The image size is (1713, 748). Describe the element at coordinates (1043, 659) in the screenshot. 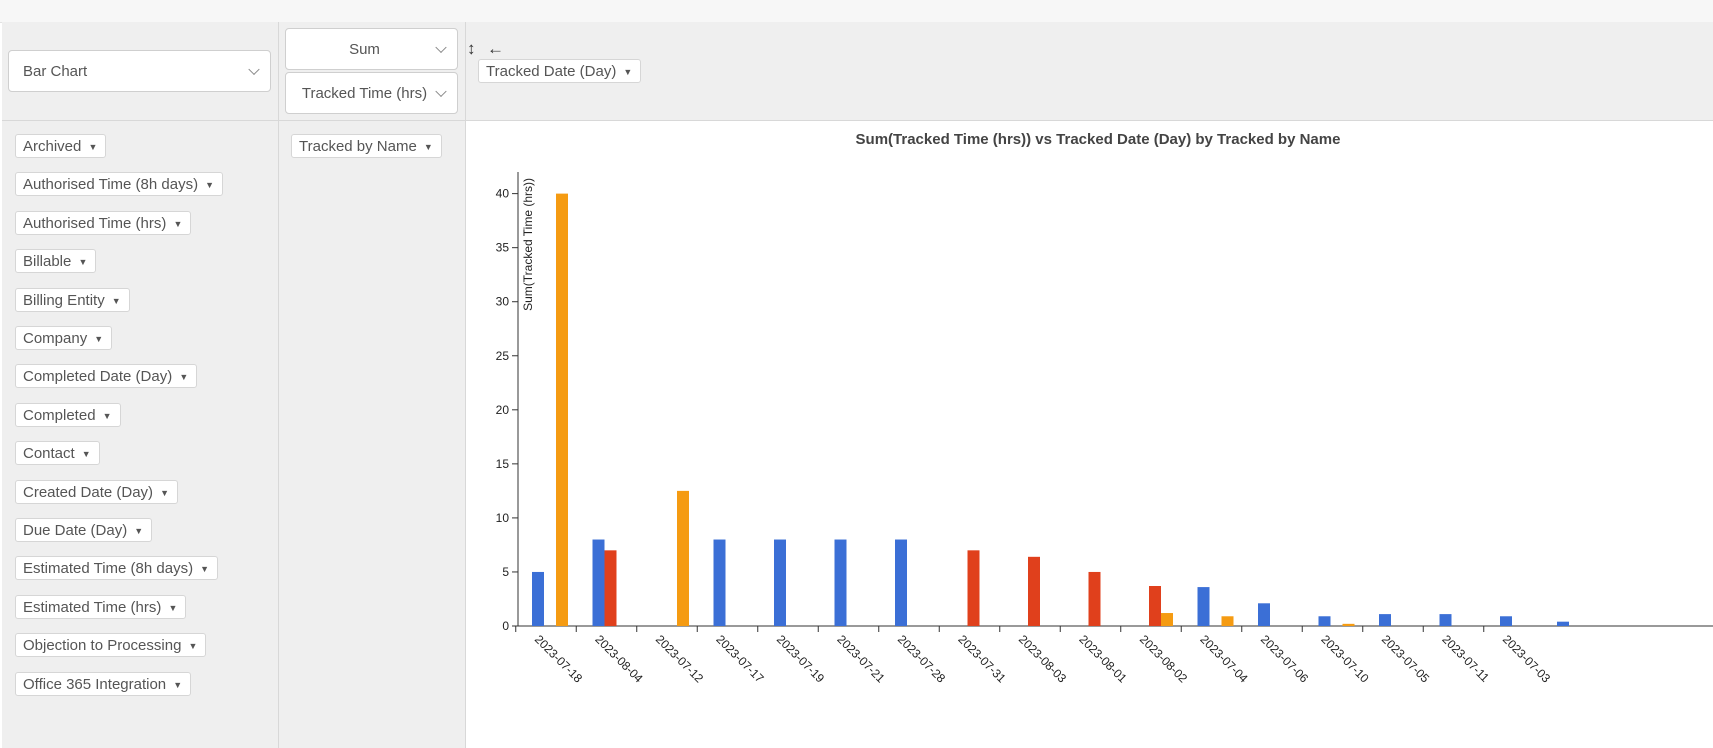

I see `x-tick-label: 2023-08-03` at that location.